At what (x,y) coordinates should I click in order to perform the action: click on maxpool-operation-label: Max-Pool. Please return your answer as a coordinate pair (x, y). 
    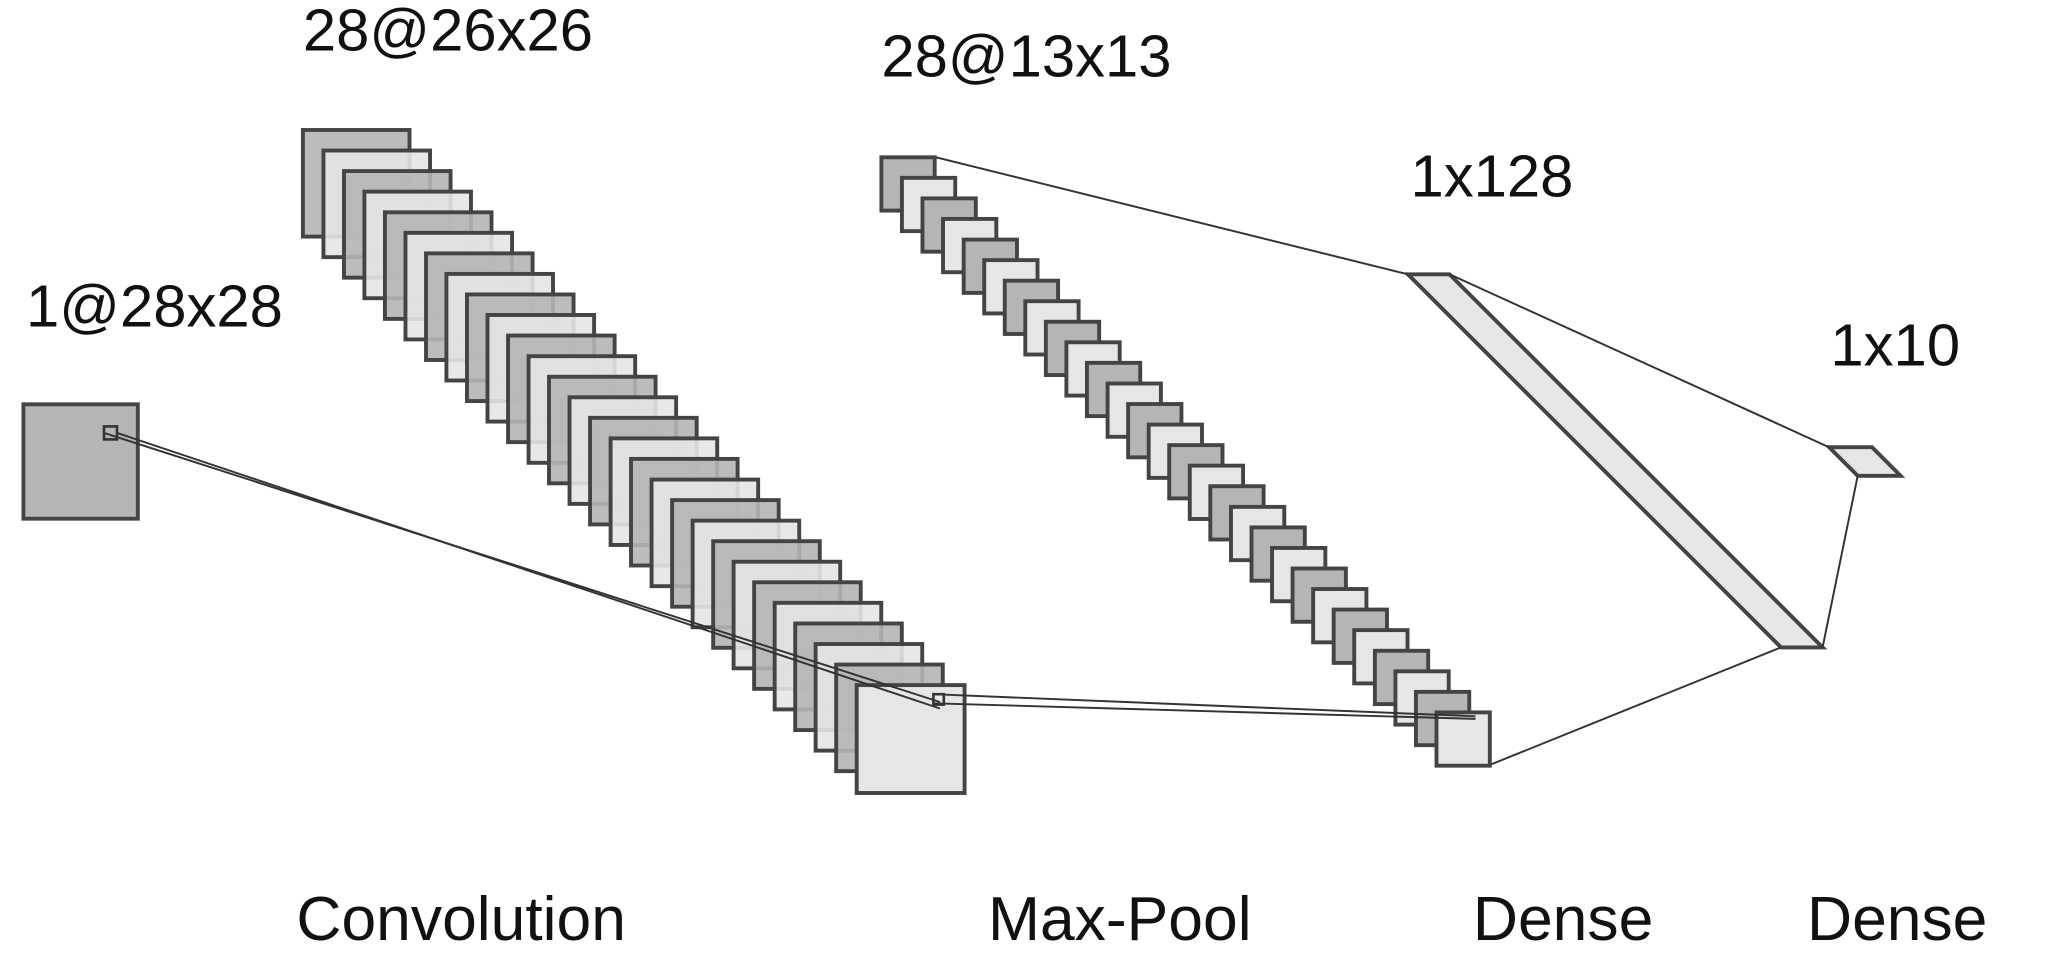
    Looking at the image, I should click on (1119, 920).